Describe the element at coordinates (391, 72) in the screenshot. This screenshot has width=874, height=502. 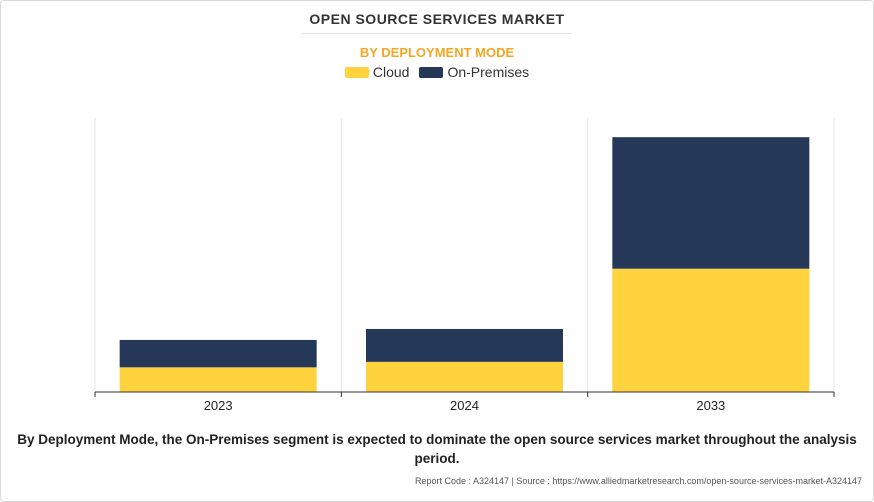
I see `legend-label-cloud: Cloud` at that location.